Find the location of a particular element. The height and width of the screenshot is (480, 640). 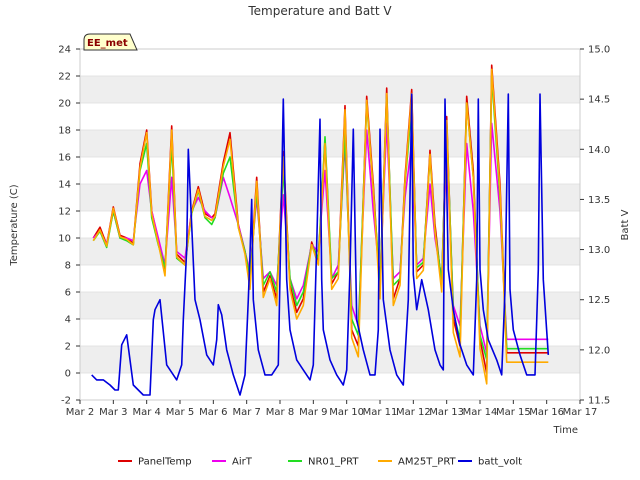

y-tick-label: 14 is located at coordinates (64, 185).